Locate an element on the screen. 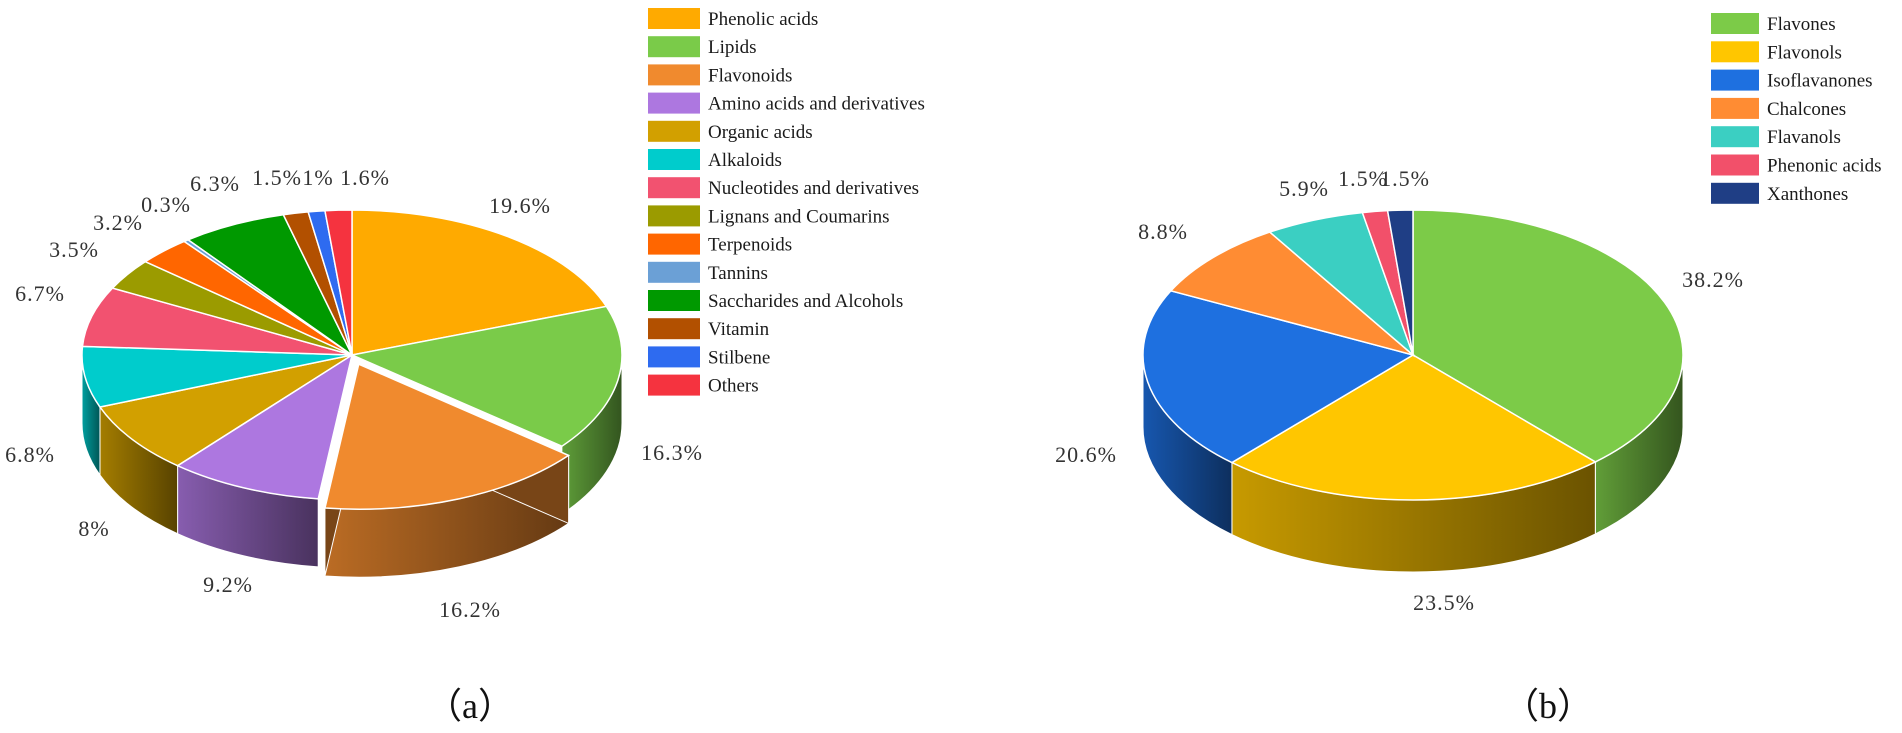 The width and height of the screenshot is (1902, 733). legend-label: Others is located at coordinates (733, 386).